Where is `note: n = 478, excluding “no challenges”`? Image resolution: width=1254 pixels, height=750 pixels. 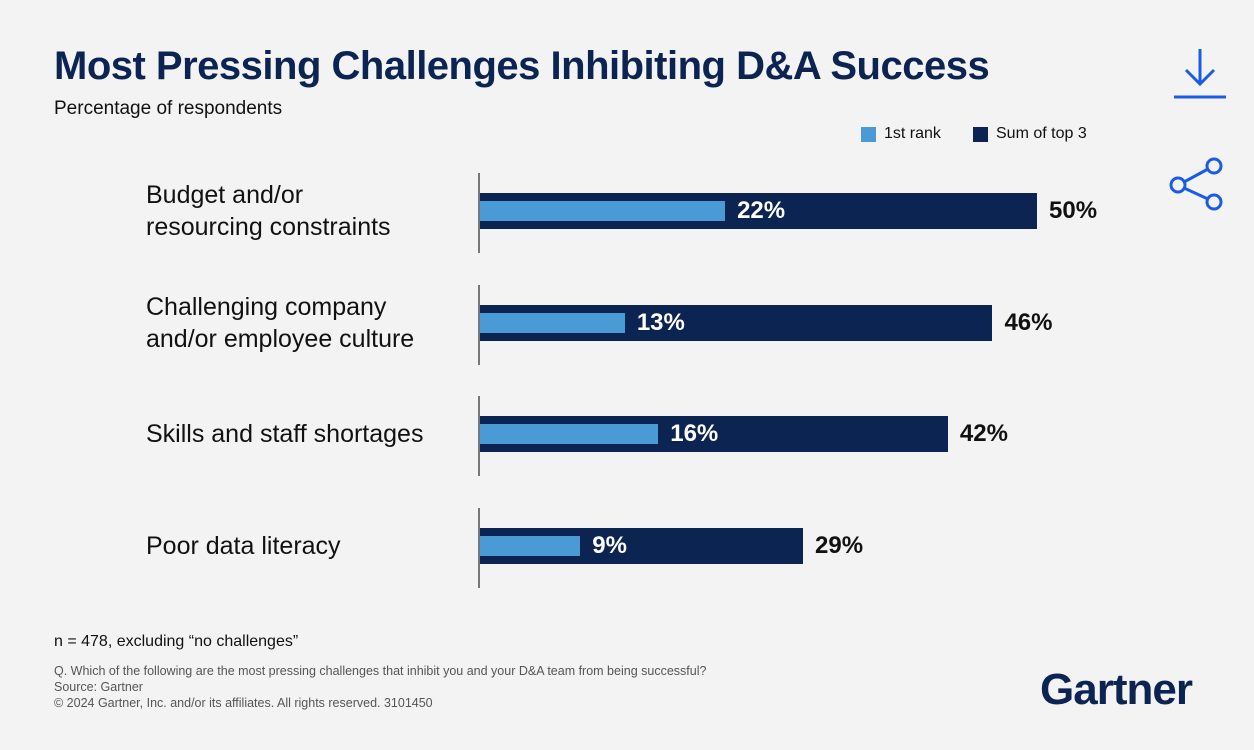 note: n = 478, excluding “no challenges” is located at coordinates (176, 641).